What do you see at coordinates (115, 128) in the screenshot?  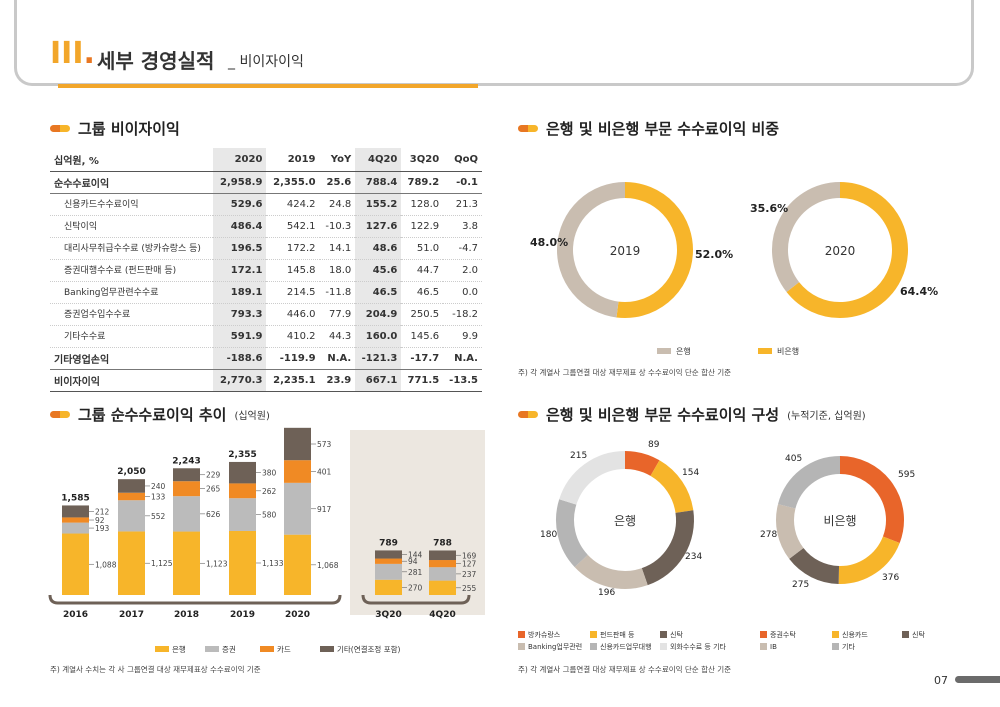 I see `table-section-title: 그룹 비이자이익` at bounding box center [115, 128].